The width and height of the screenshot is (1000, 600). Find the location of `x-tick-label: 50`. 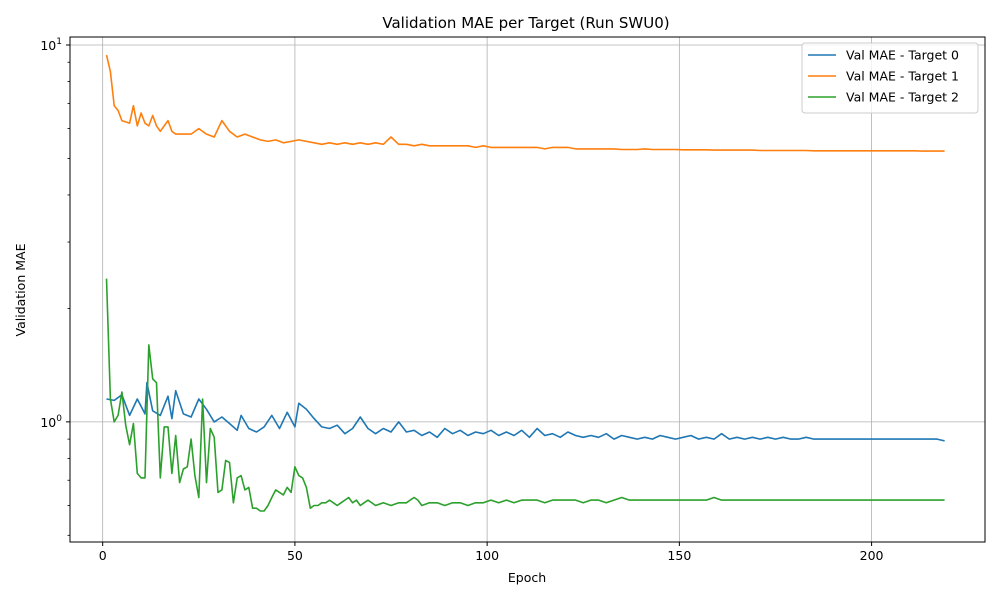

x-tick-label: 50 is located at coordinates (295, 555).